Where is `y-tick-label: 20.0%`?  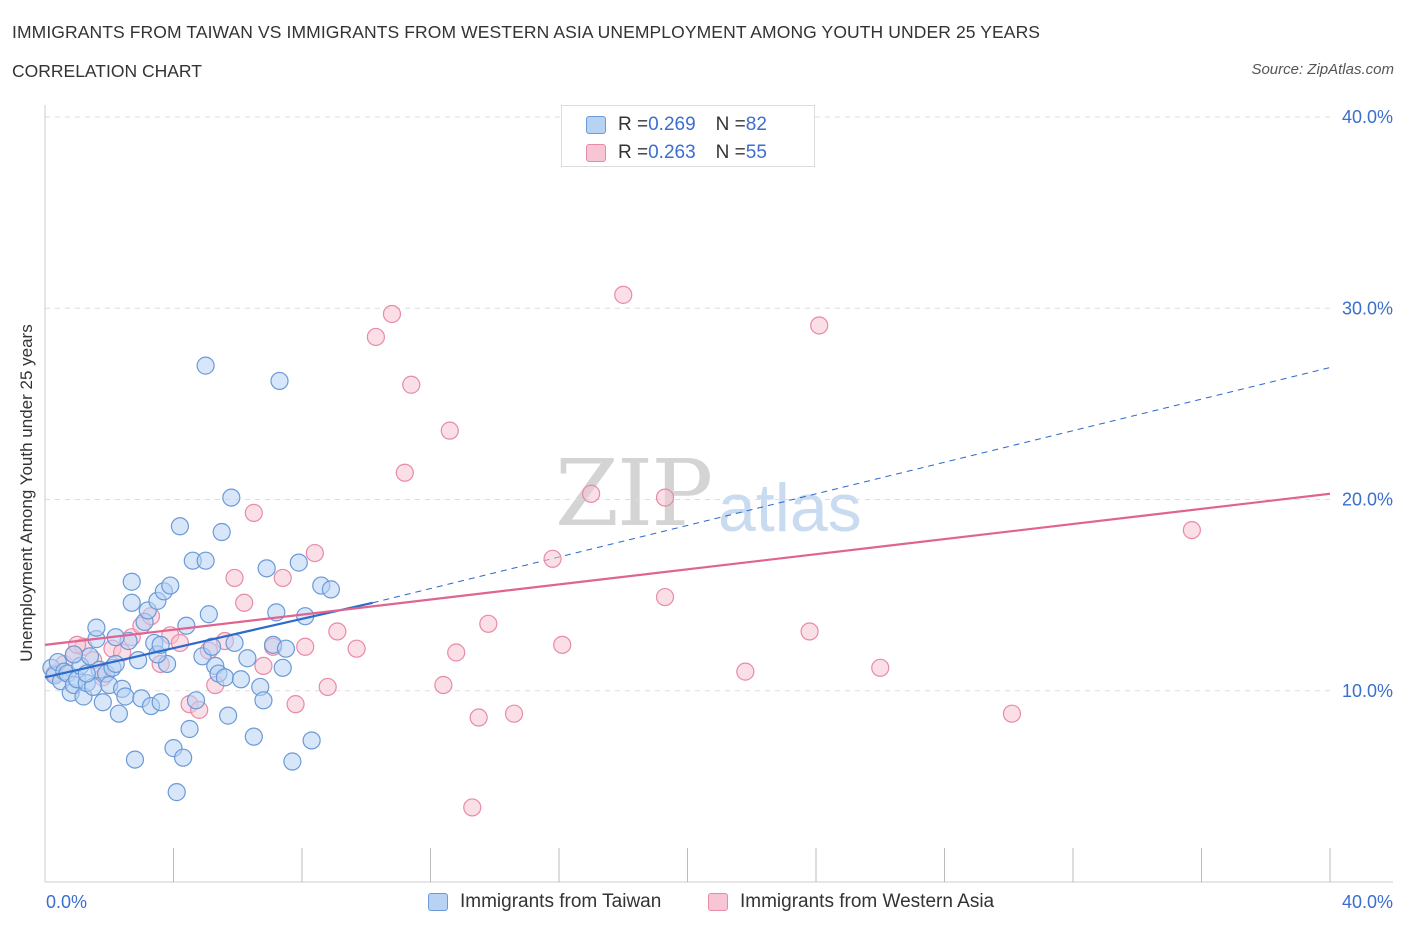 y-tick-label: 20.0% is located at coordinates (1367, 500).